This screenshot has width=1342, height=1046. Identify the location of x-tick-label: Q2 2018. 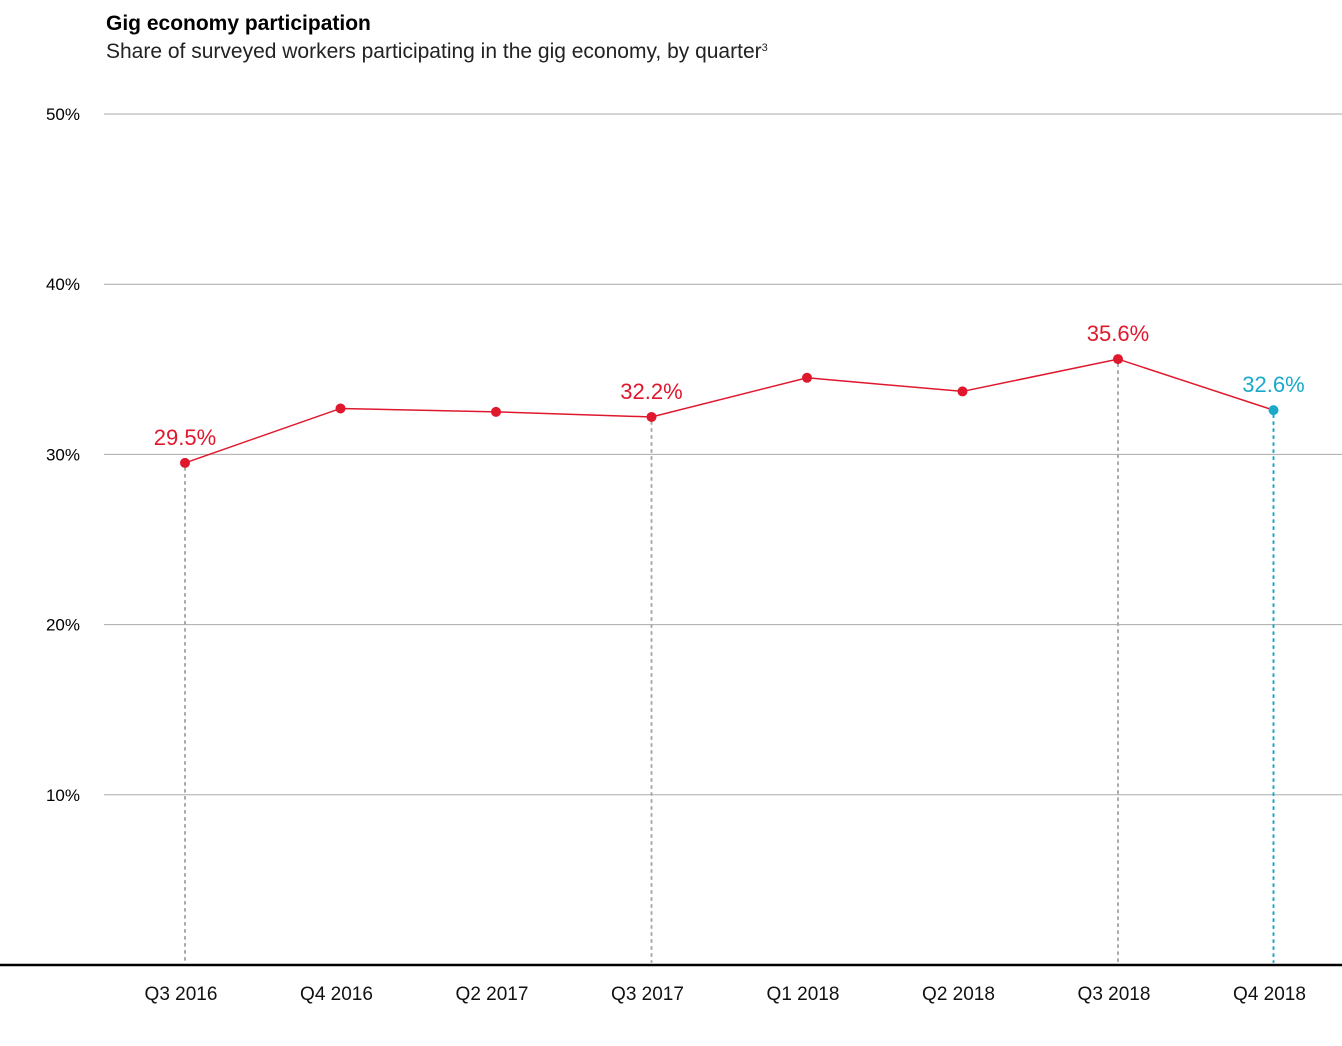
(958, 994).